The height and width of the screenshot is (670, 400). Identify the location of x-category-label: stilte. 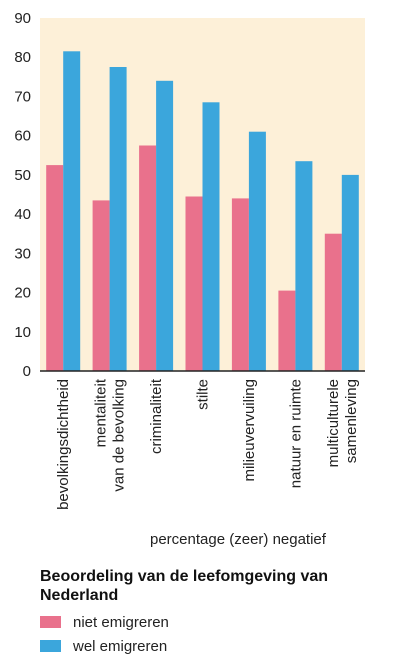
(203, 394).